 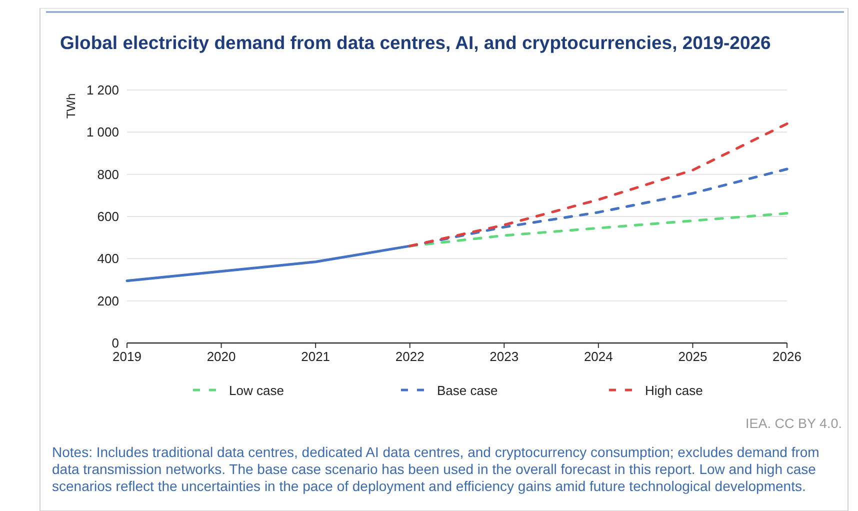 What do you see at coordinates (598, 356) in the screenshot?
I see `x-tick-label: 2024` at bounding box center [598, 356].